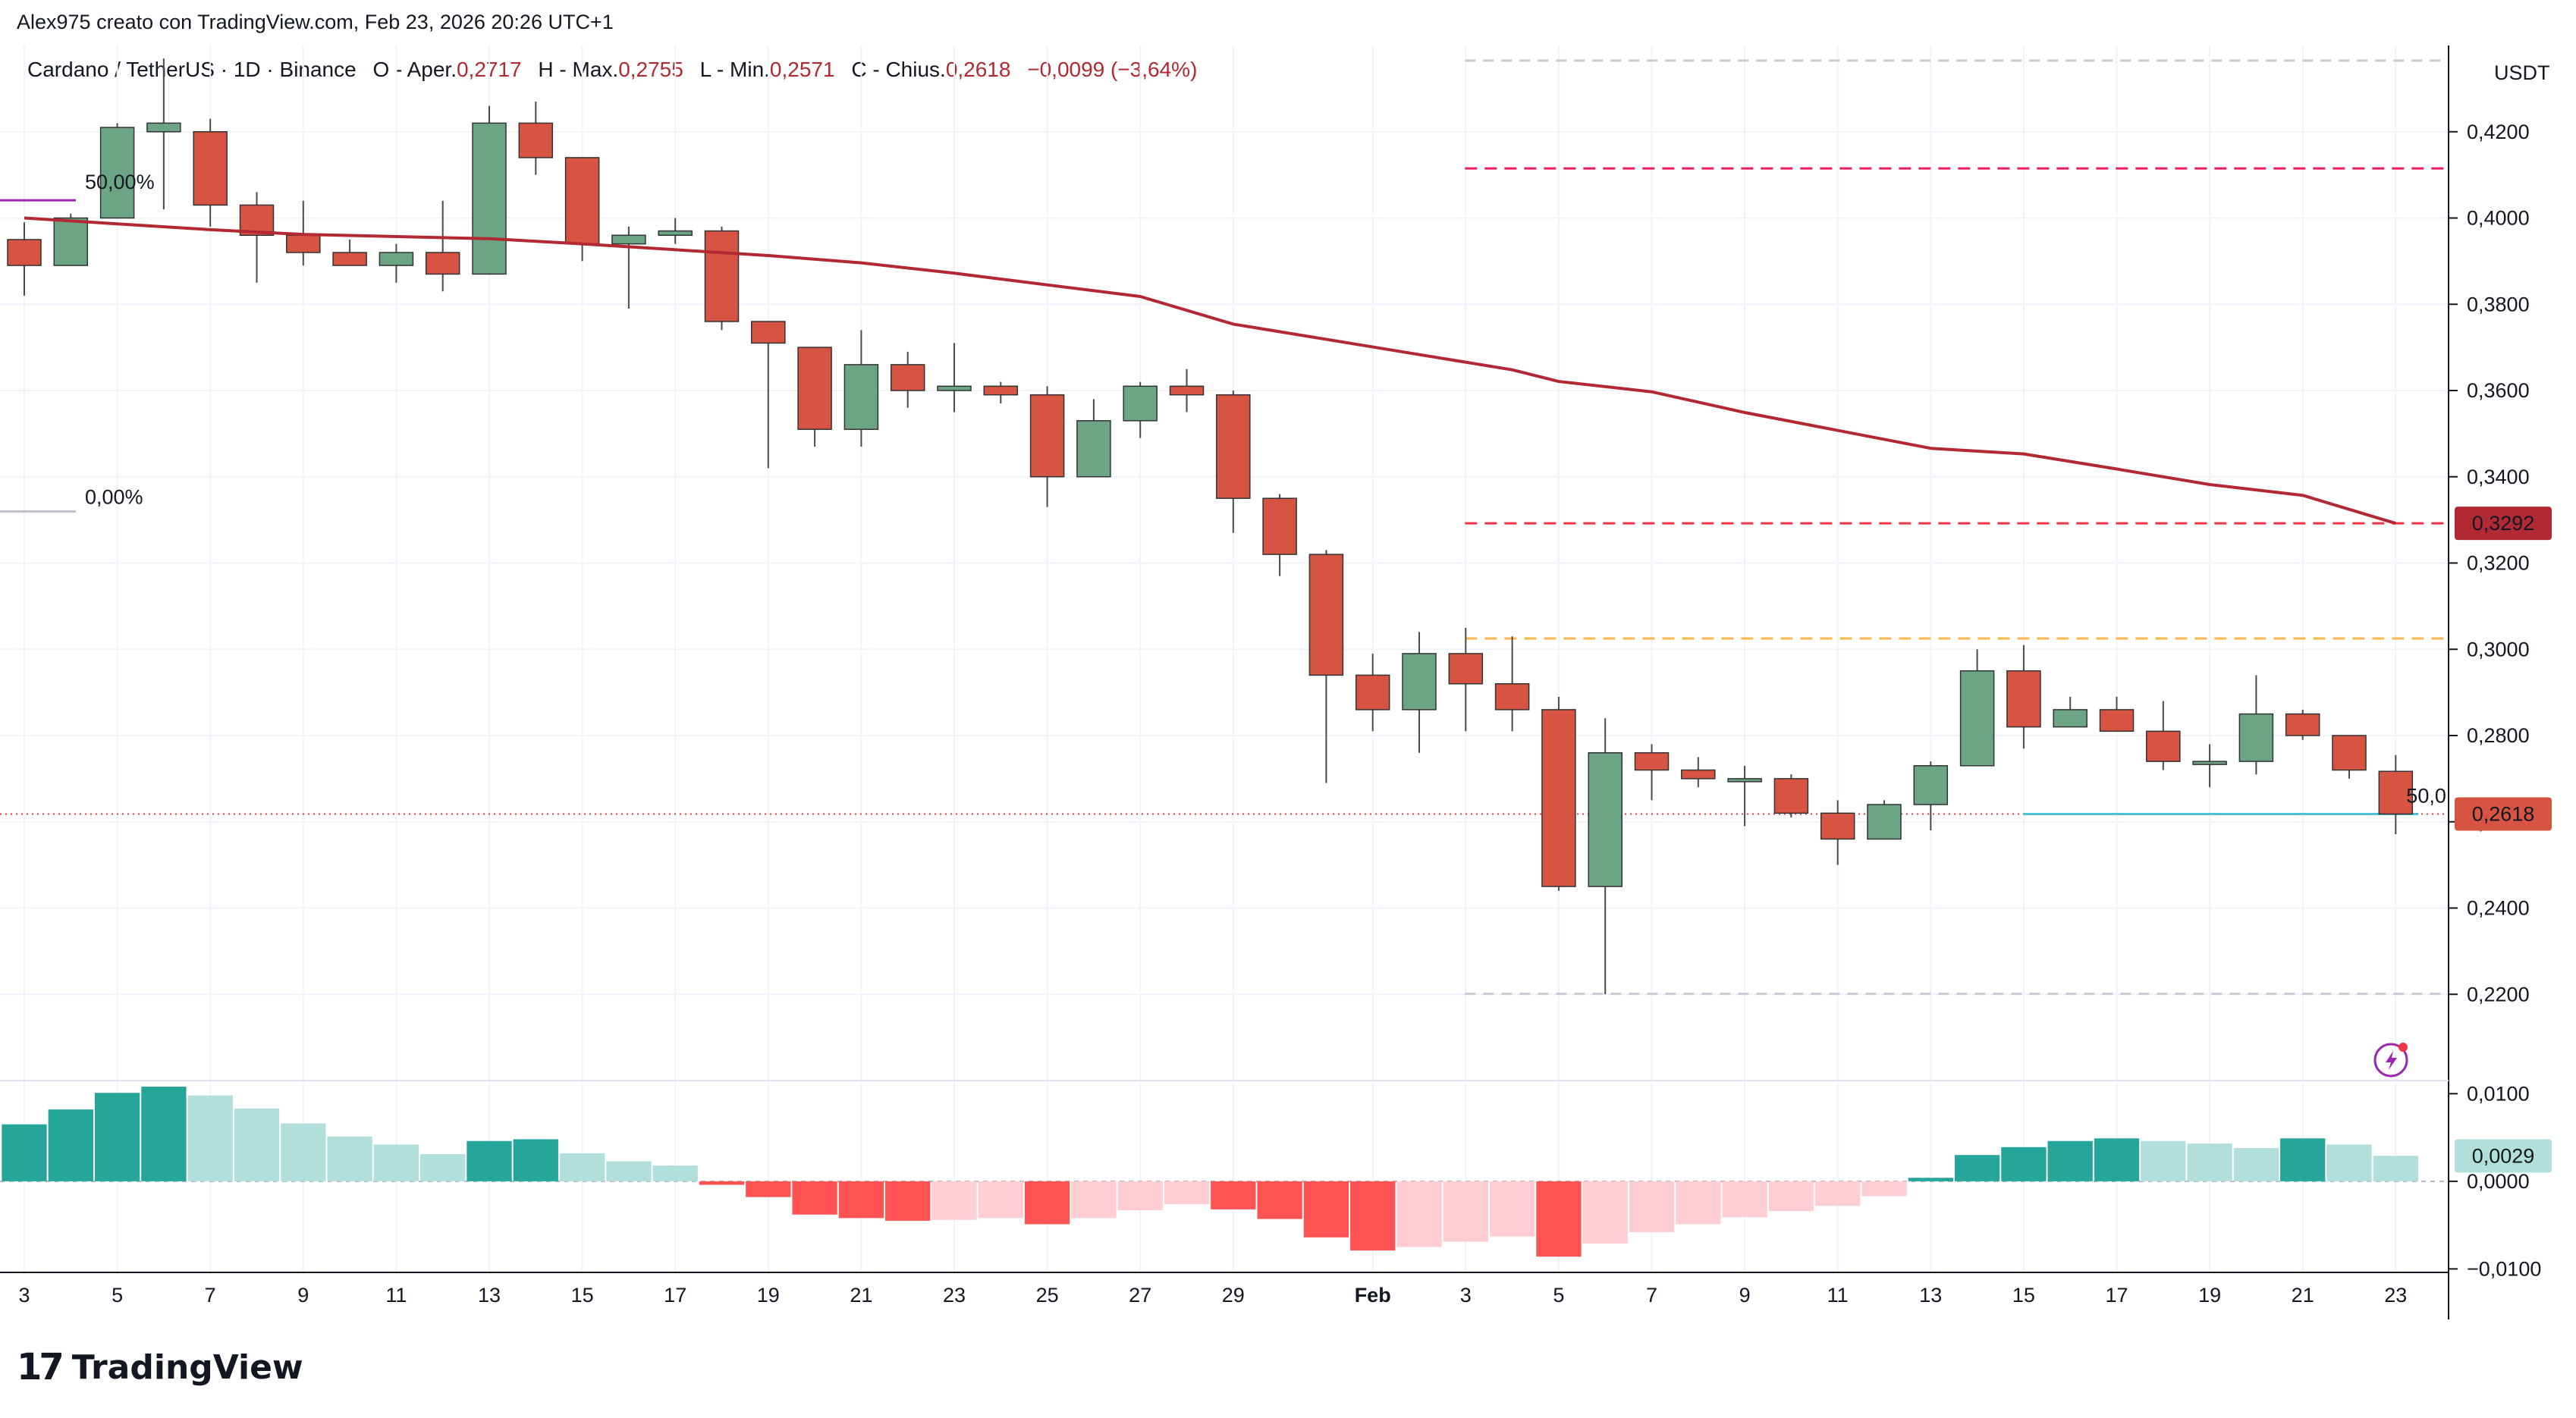 The height and width of the screenshot is (1418, 2576). I want to click on close-label: C - Chius., so click(898, 69).